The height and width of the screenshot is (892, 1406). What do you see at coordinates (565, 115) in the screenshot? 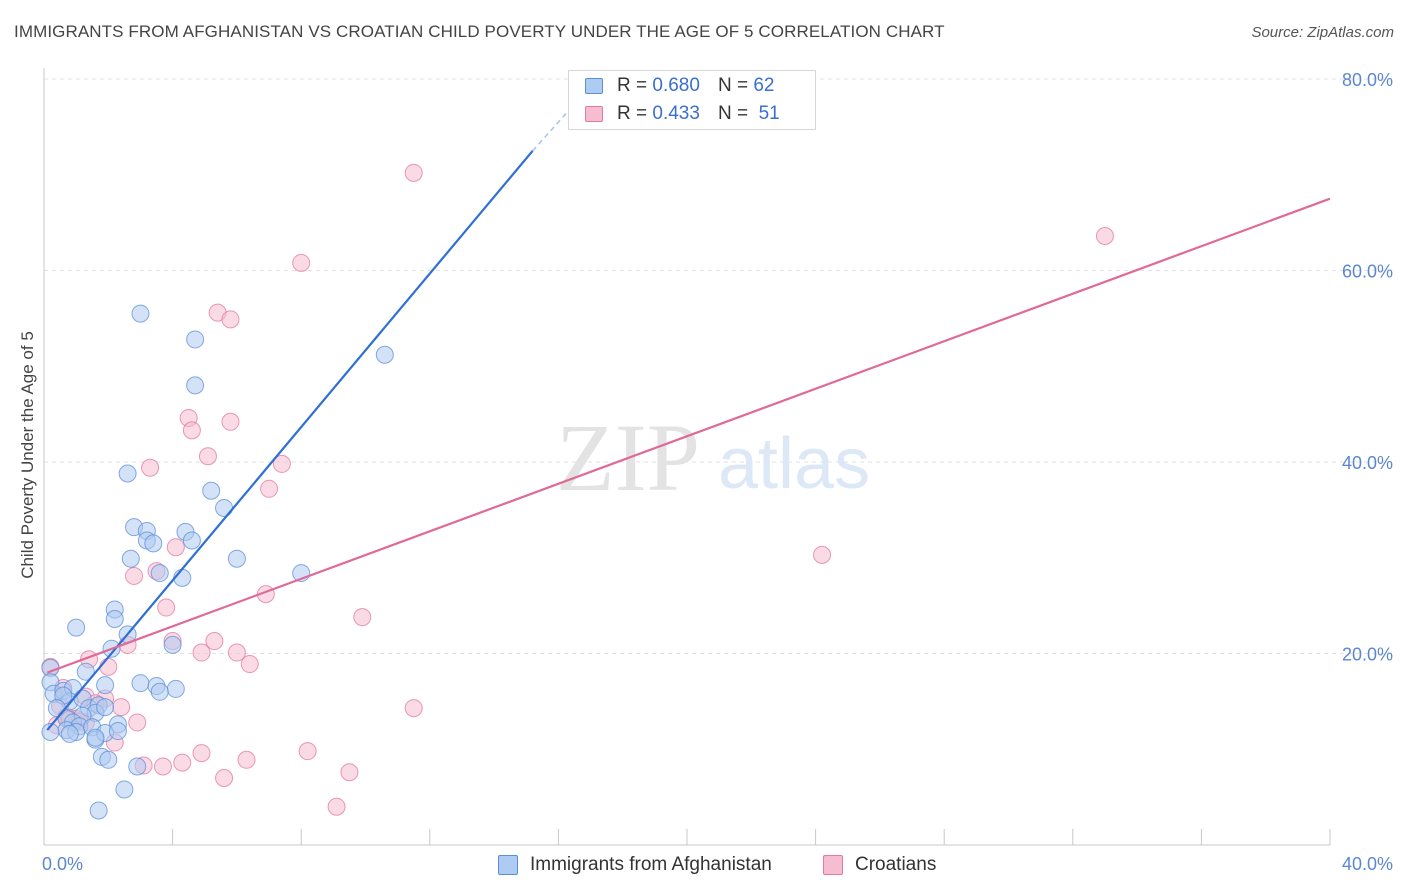
I see `trend-line-afghanistan-extension` at bounding box center [565, 115].